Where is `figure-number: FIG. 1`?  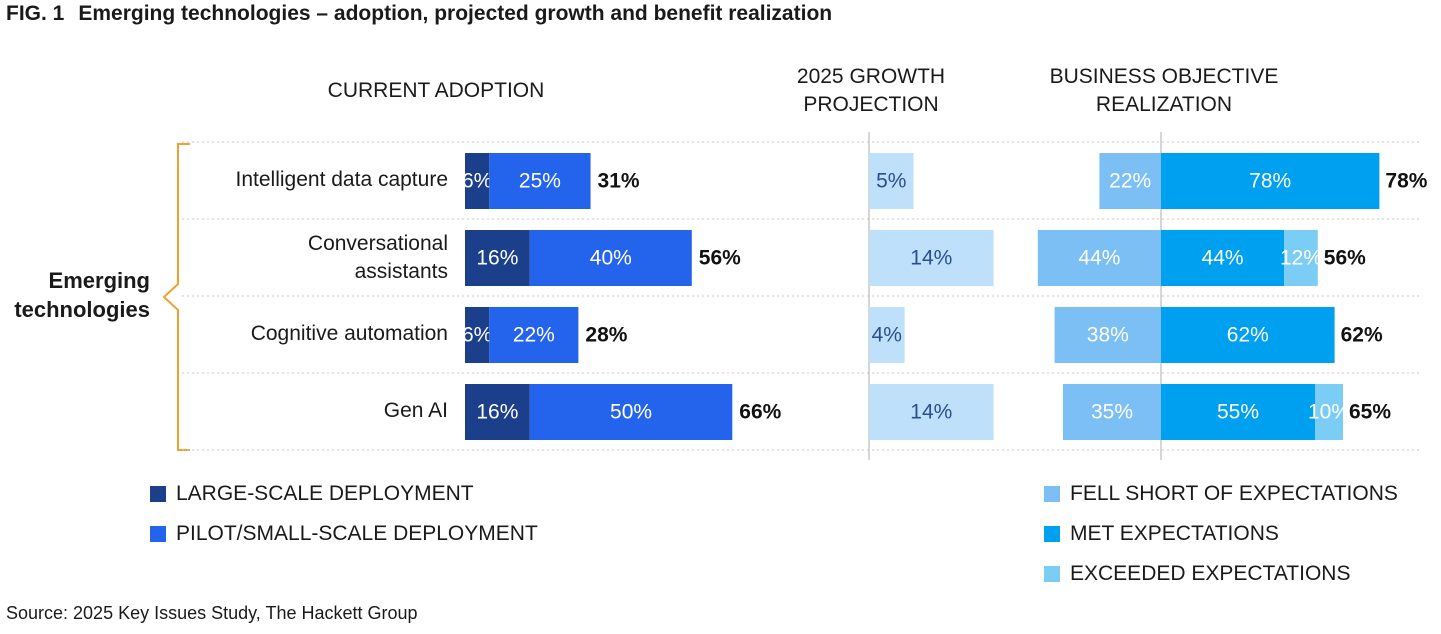
figure-number: FIG. 1 is located at coordinates (35, 13).